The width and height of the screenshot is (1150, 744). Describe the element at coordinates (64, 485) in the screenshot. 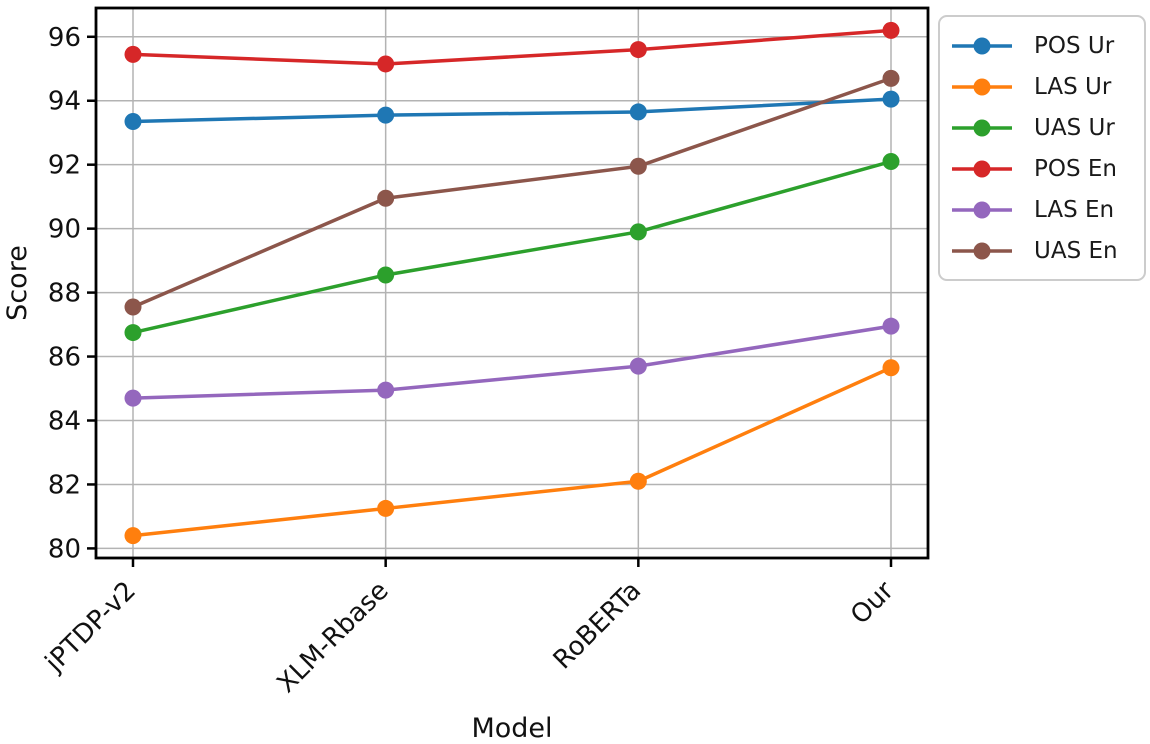

I see `y-tick-label: 82` at that location.